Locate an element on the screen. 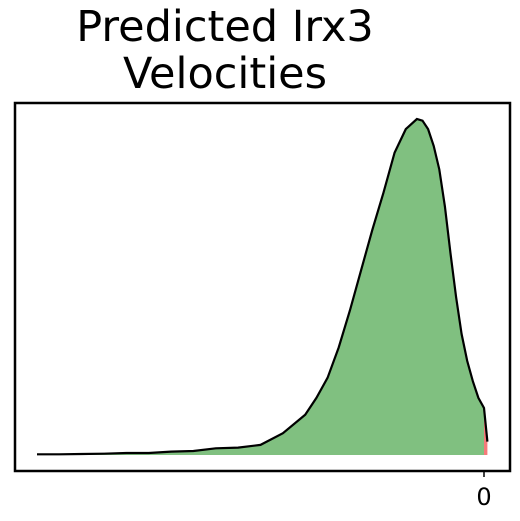  x-tick-label: 0 is located at coordinates (483, 497).